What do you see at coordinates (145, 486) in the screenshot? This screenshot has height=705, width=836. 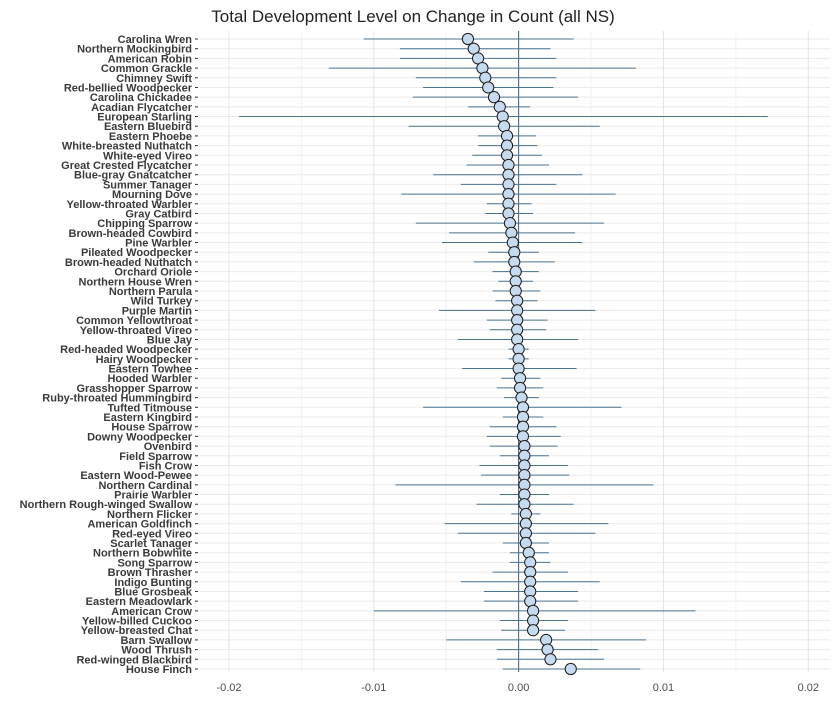 I see `y-tick-label: Northern Cardinal` at bounding box center [145, 486].